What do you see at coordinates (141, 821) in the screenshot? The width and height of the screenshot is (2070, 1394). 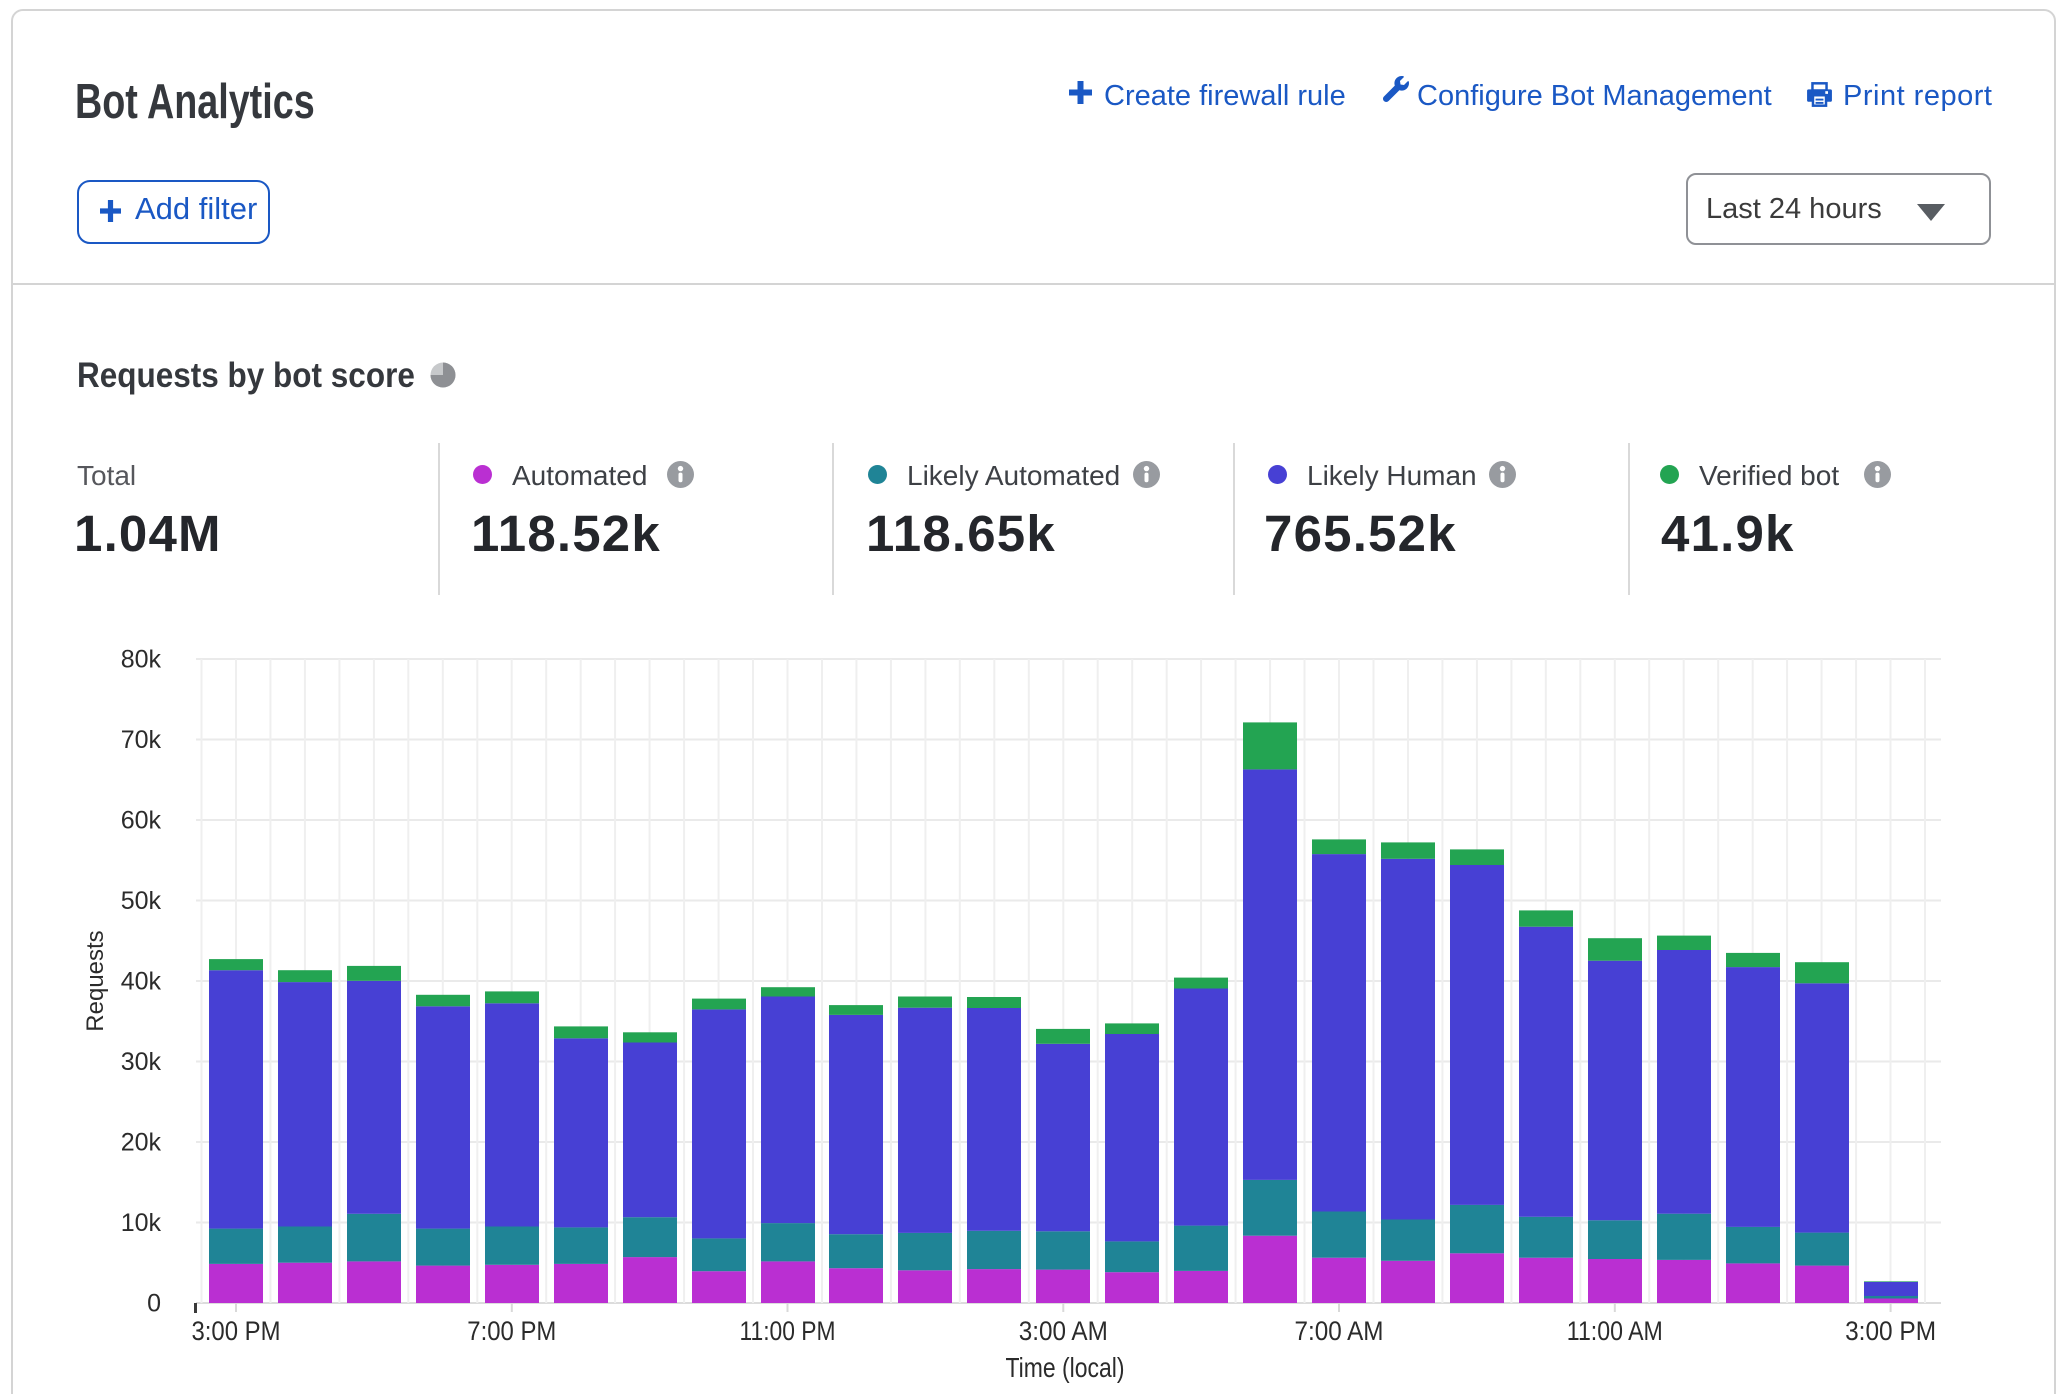 I see `svg-text: 60k` at bounding box center [141, 821].